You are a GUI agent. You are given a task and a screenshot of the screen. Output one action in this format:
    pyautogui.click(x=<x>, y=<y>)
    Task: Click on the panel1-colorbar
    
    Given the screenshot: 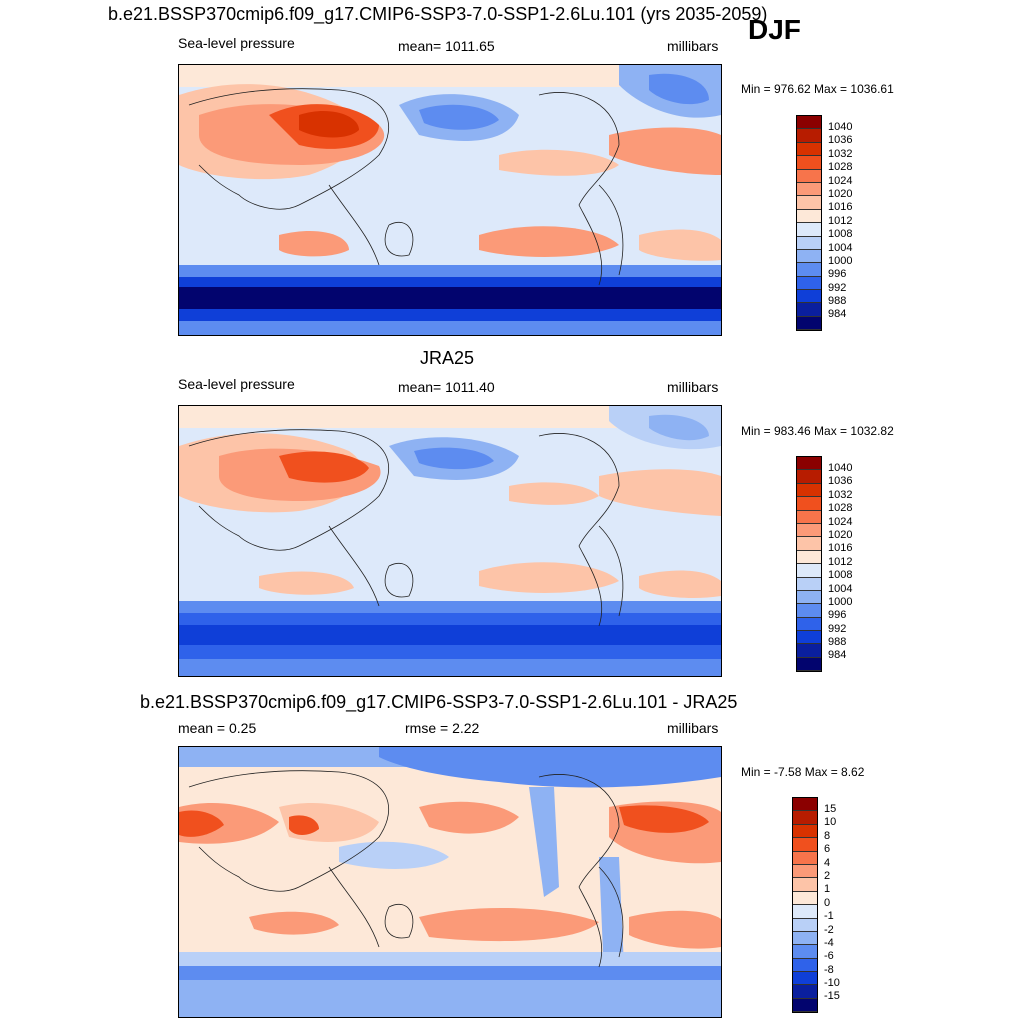 What is the action you would take?
    pyautogui.click(x=809, y=223)
    